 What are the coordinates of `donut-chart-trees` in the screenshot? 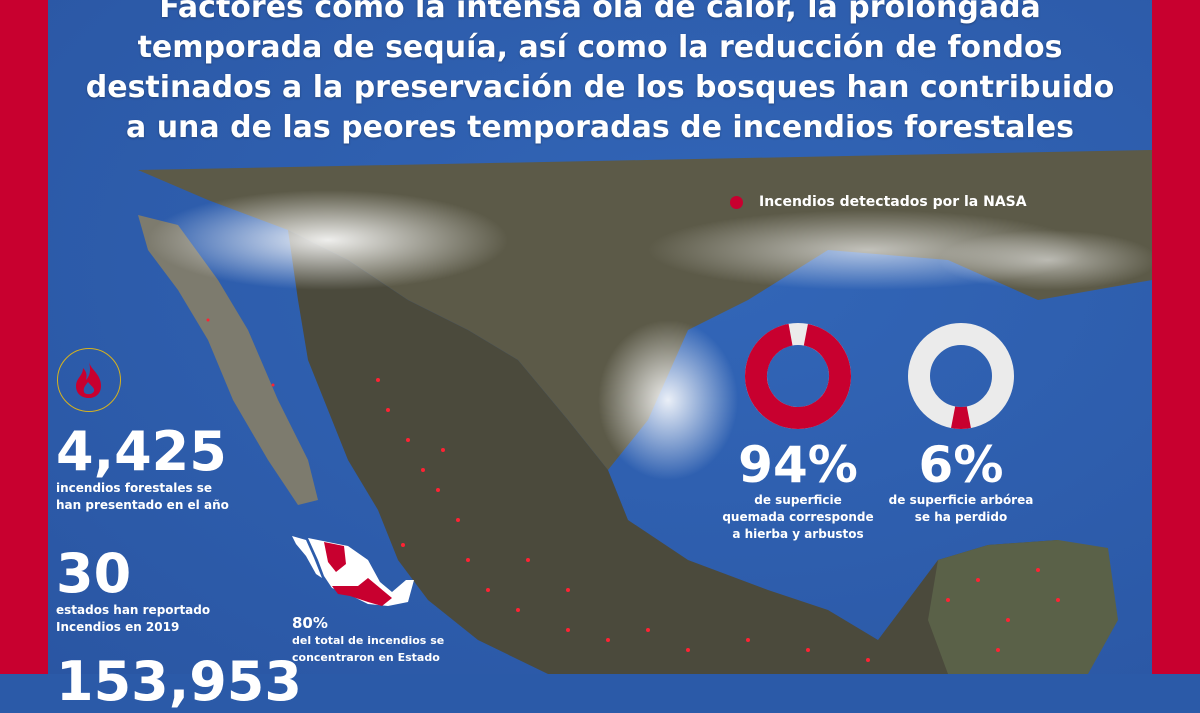 It's located at (961, 376).